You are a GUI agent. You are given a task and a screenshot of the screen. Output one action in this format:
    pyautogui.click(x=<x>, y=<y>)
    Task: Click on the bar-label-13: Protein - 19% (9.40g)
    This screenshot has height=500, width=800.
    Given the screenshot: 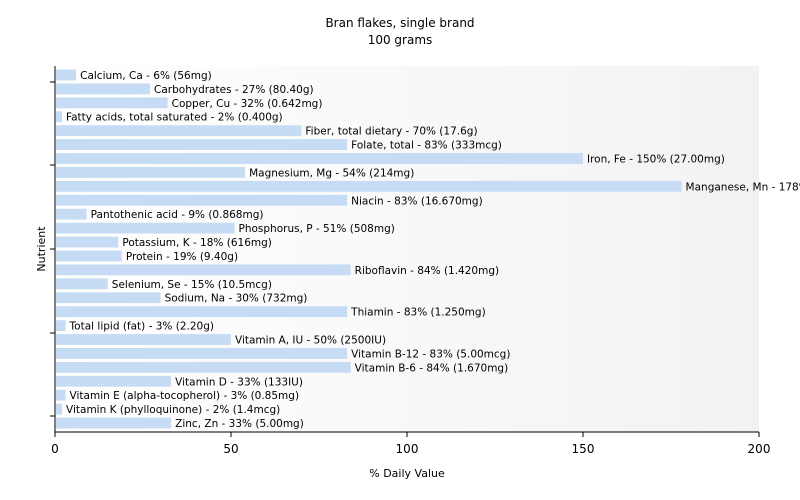 What is the action you would take?
    pyautogui.click(x=182, y=257)
    